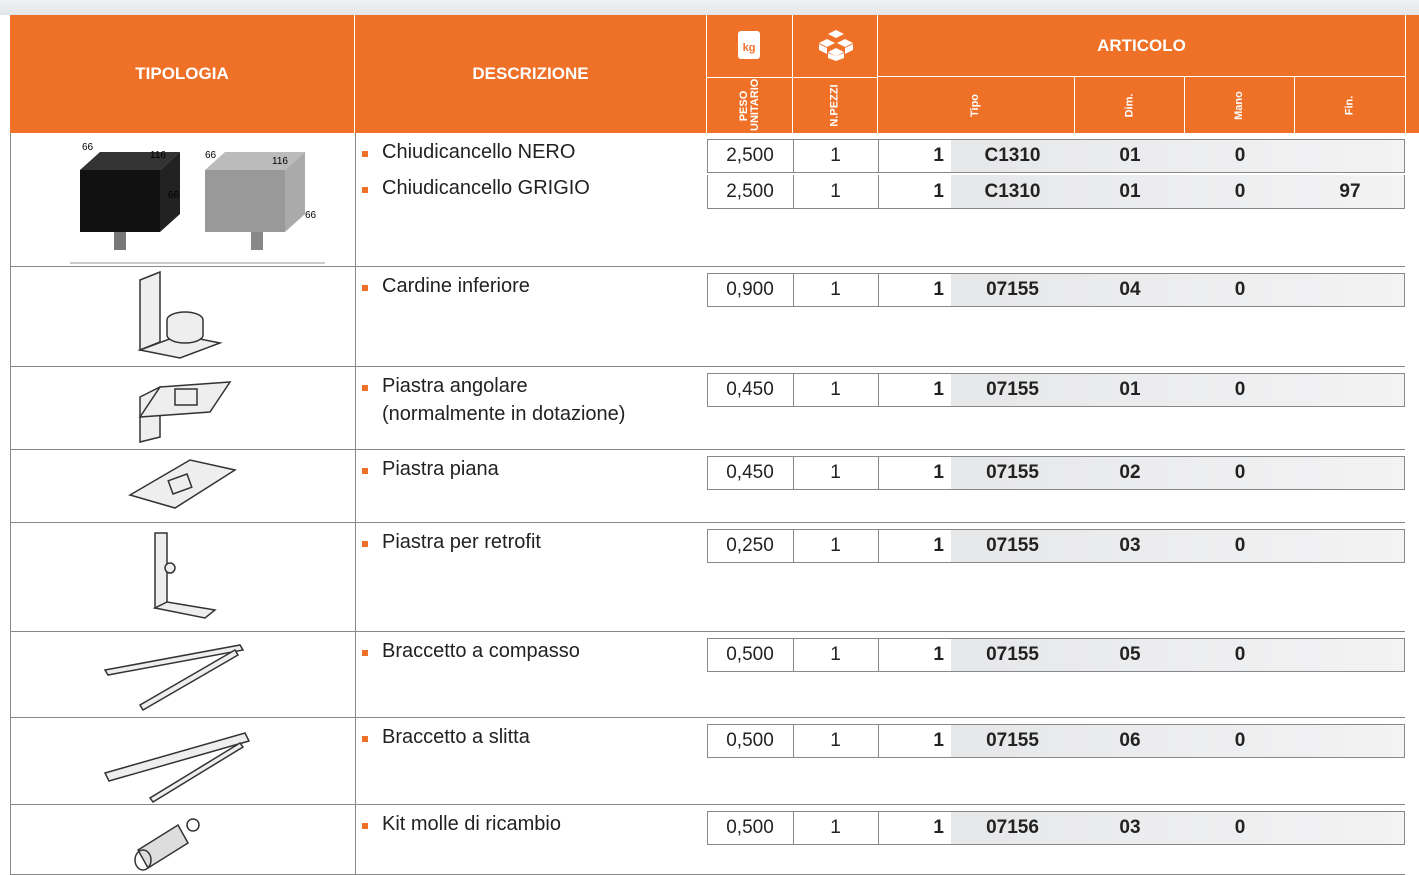 The width and height of the screenshot is (1419, 875). Describe the element at coordinates (177, 767) in the screenshot. I see `img-slitta` at that location.